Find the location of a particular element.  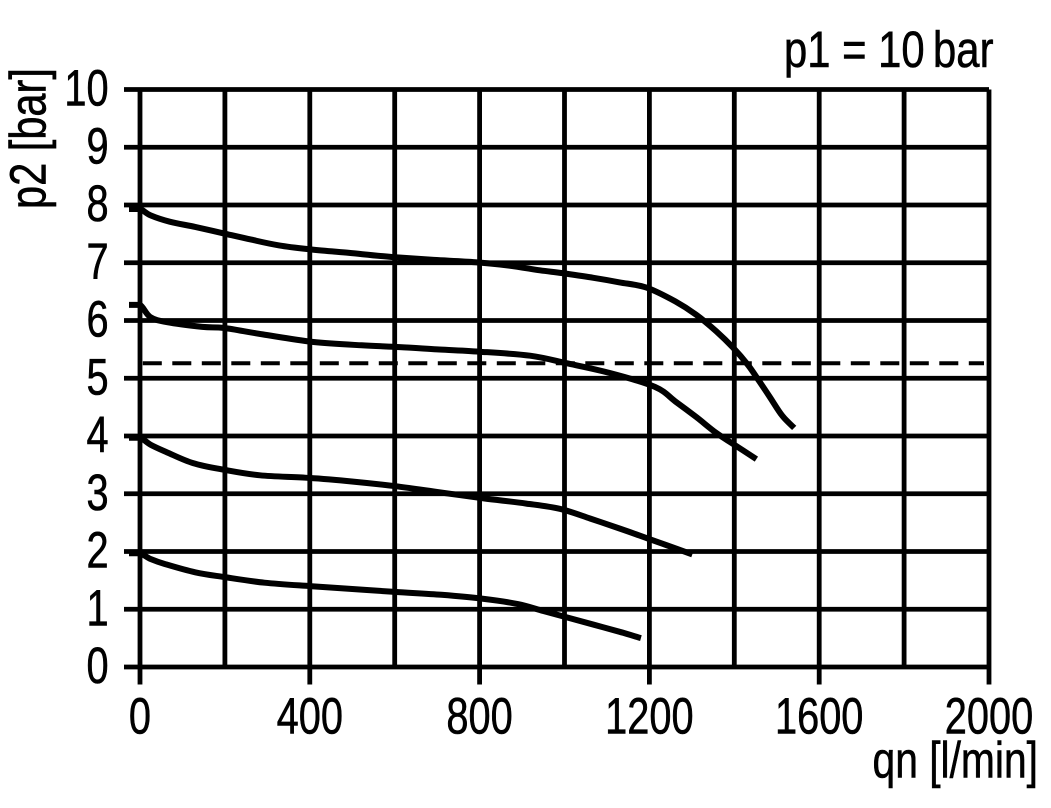

svg-text: 2 is located at coordinates (97, 550).